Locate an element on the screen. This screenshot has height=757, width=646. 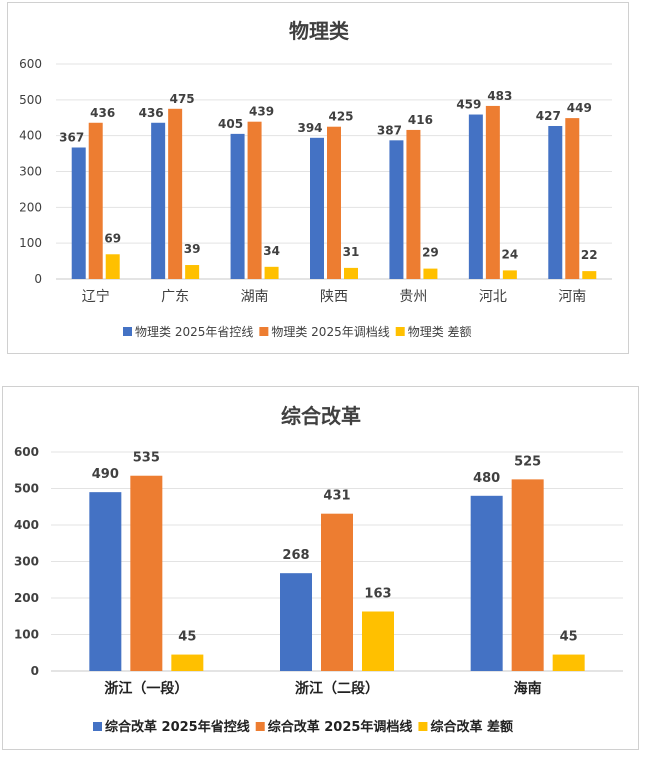
category-label: 湖南 is located at coordinates (255, 297).